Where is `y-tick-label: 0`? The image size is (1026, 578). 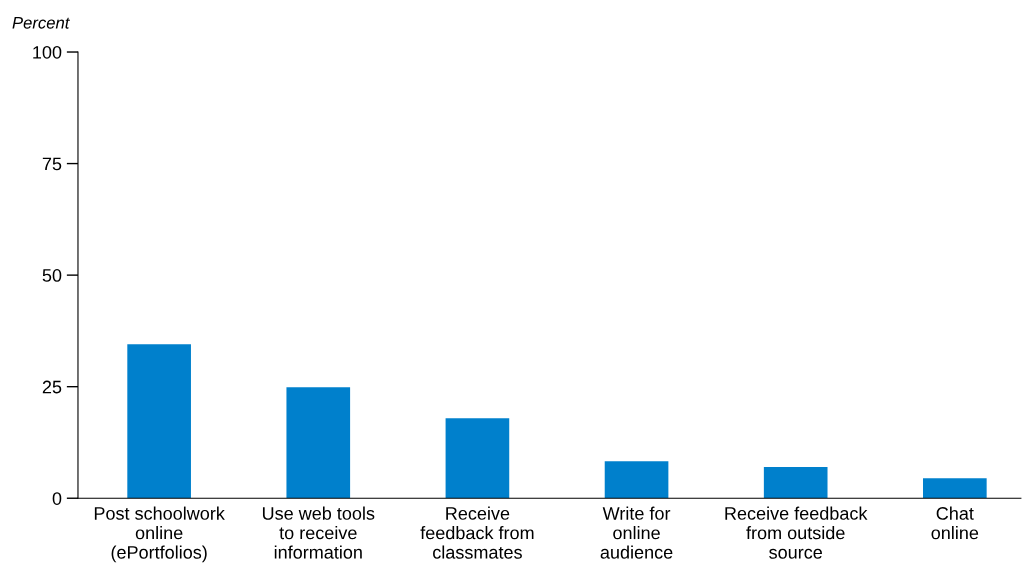 y-tick-label: 0 is located at coordinates (57, 498).